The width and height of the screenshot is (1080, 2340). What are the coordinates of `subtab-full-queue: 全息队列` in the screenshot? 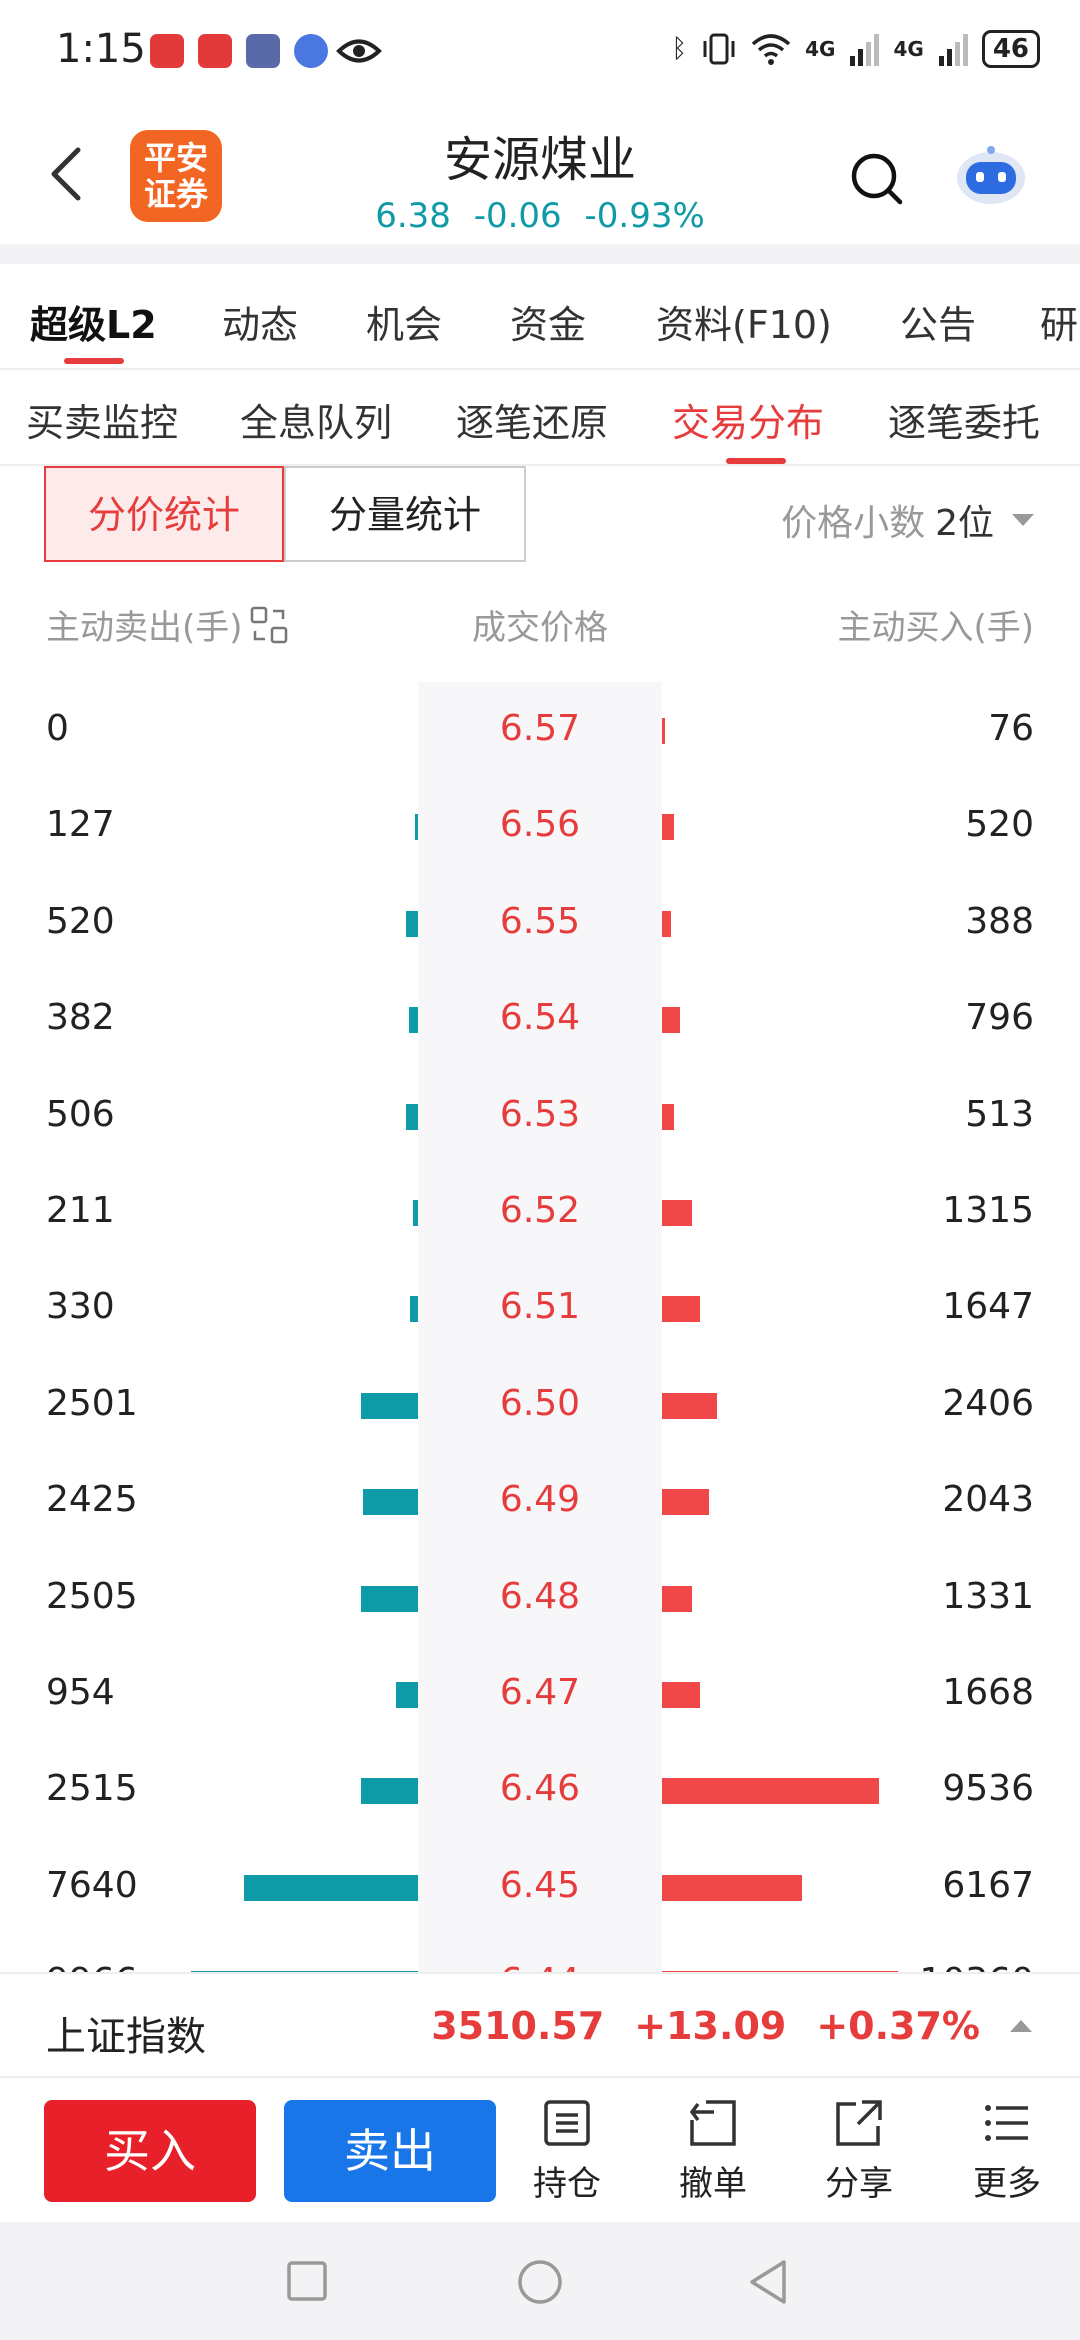 It's located at (316, 423).